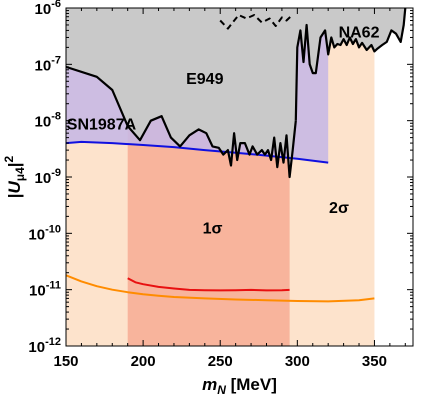  I want to click on region-label-1sigma: 1σ, so click(213, 228).